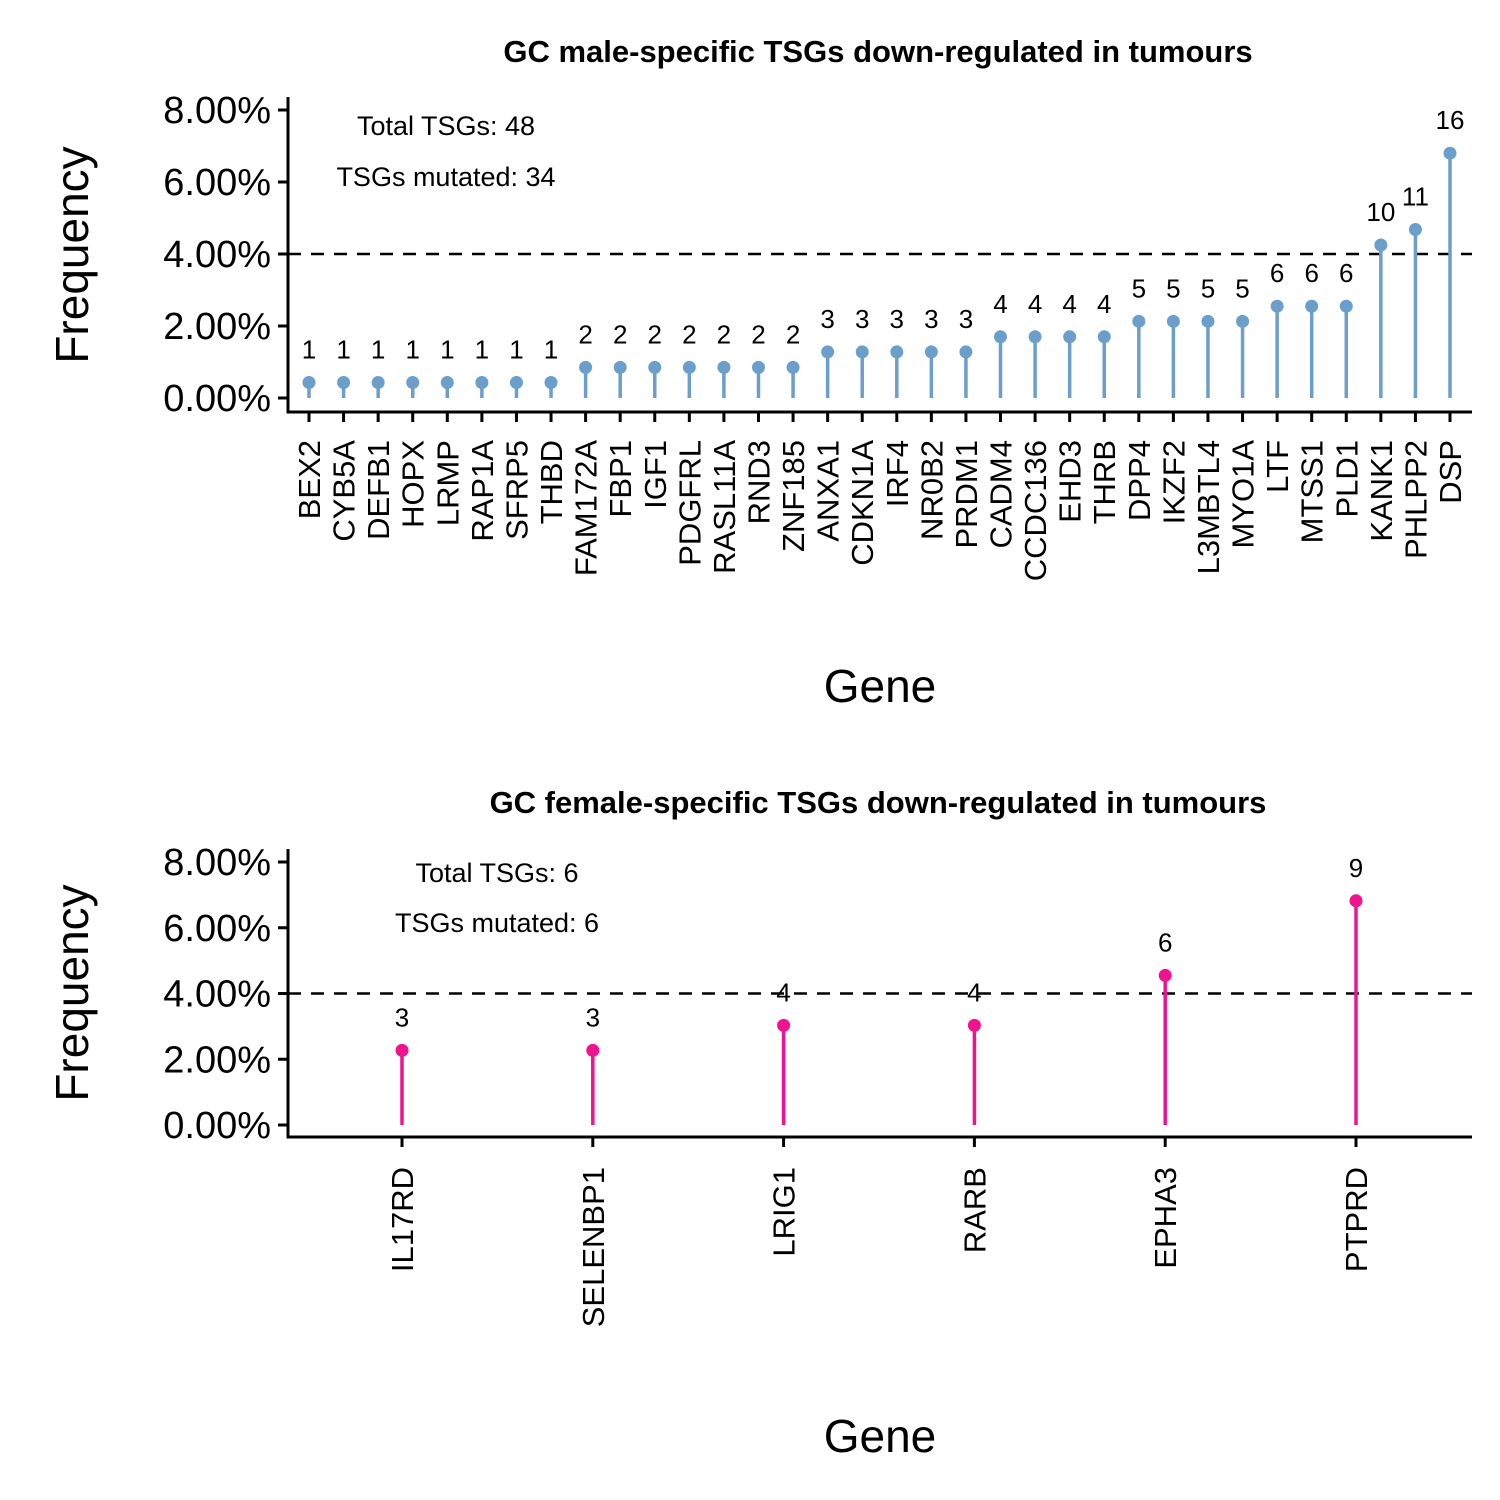  What do you see at coordinates (862, 503) in the screenshot?
I see `gene-label: CDKN1A` at bounding box center [862, 503].